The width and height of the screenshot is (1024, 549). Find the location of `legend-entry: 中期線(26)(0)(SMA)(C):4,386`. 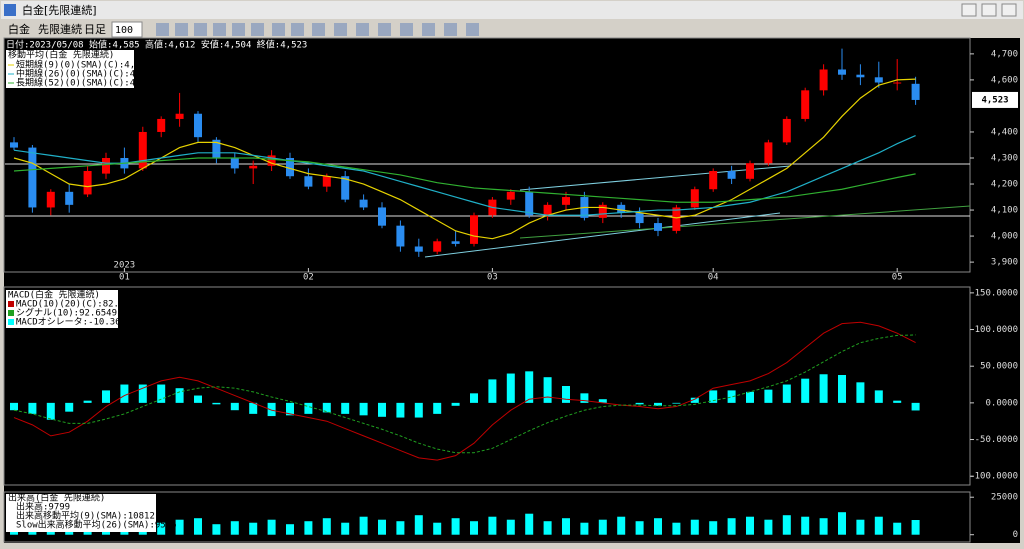

legend-entry: 中期線(26)(0)(SMA)(C):4,386 is located at coordinates (86, 74).